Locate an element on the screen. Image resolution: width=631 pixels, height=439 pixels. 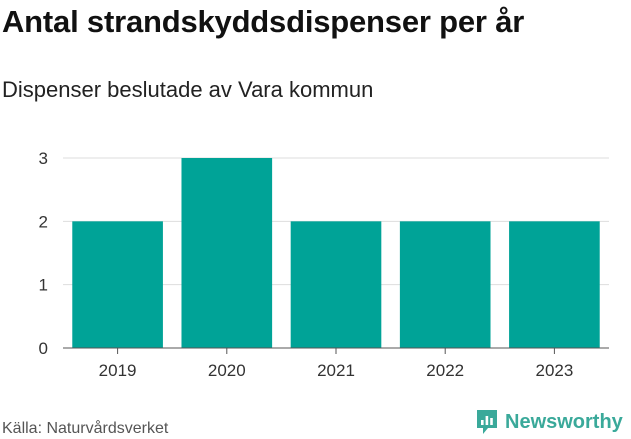
chart-subtitle: Dispenser beslutade av Vara kommun is located at coordinates (188, 89).